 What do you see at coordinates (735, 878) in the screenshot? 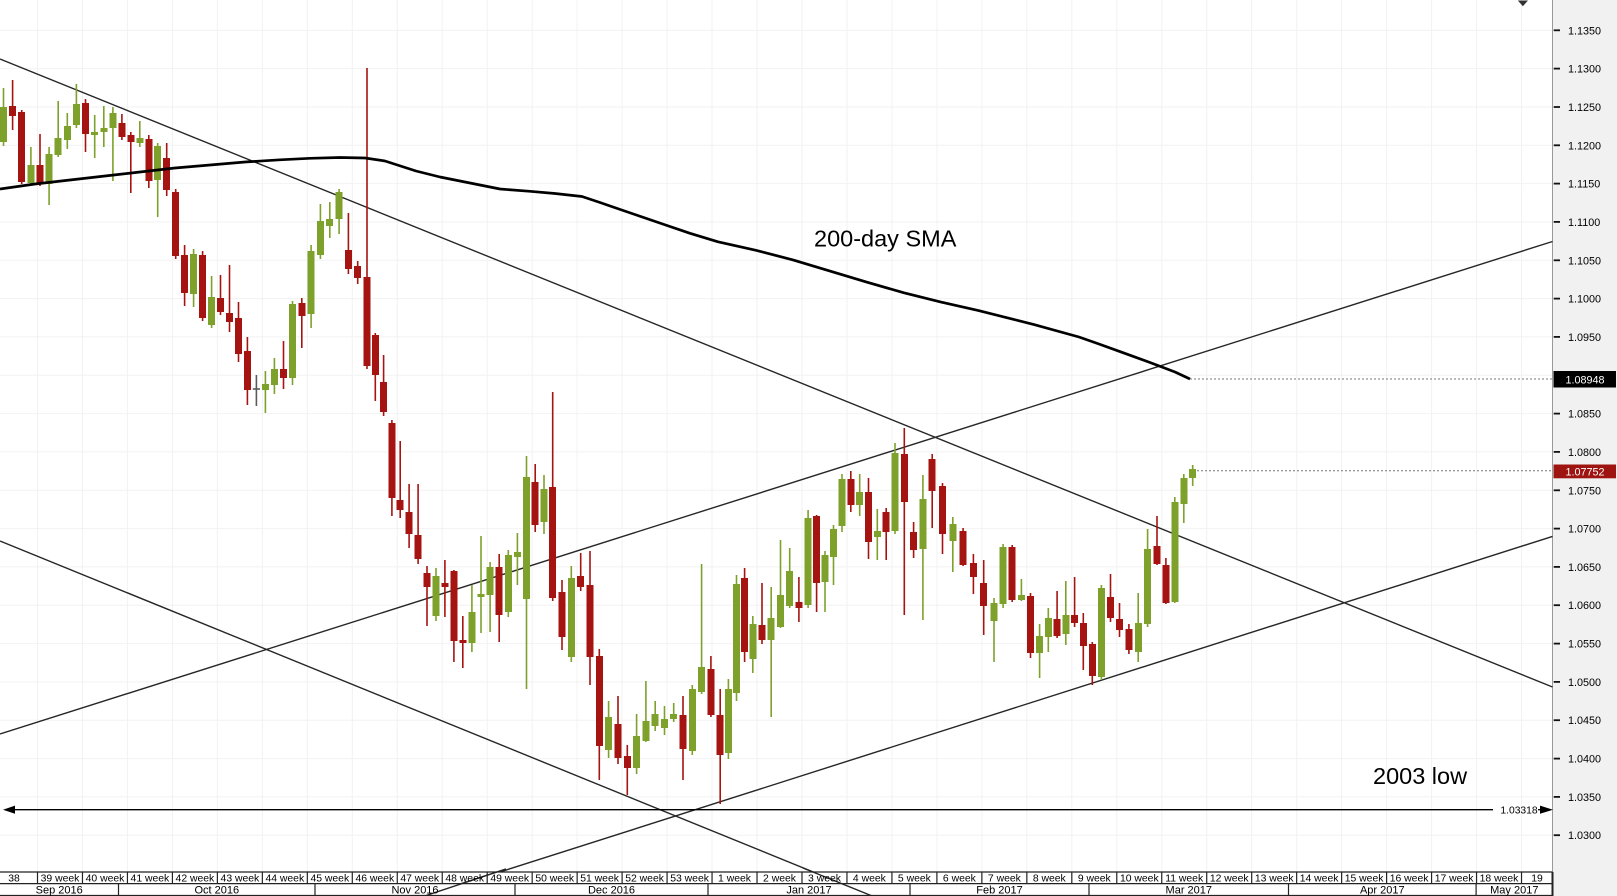
I see `svg-text: 1 week` at bounding box center [735, 878].